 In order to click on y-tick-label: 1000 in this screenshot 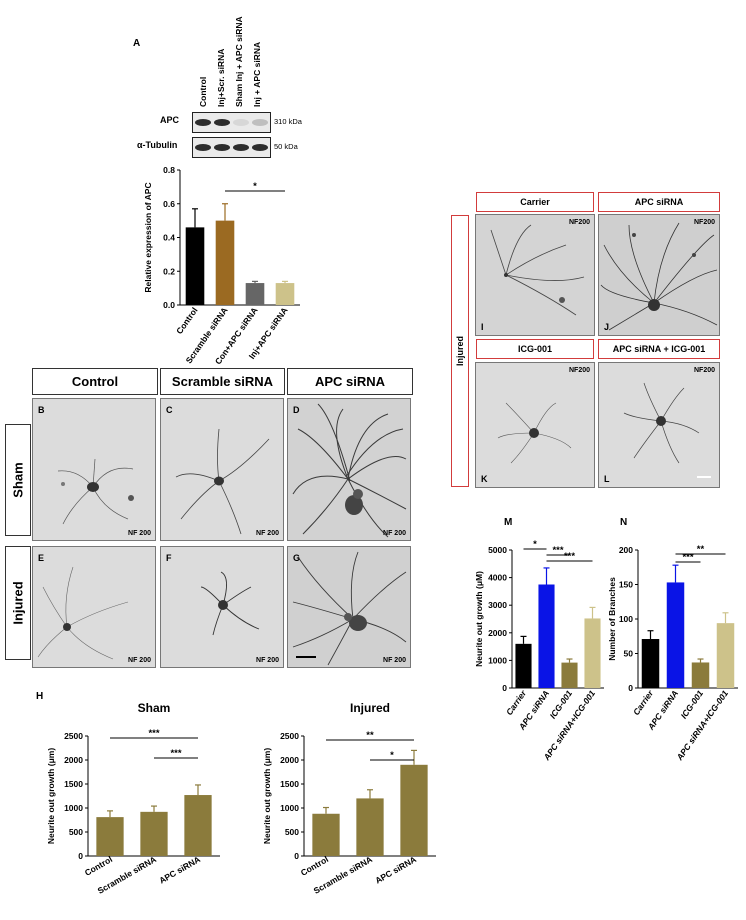, I will do `click(73, 808)`.